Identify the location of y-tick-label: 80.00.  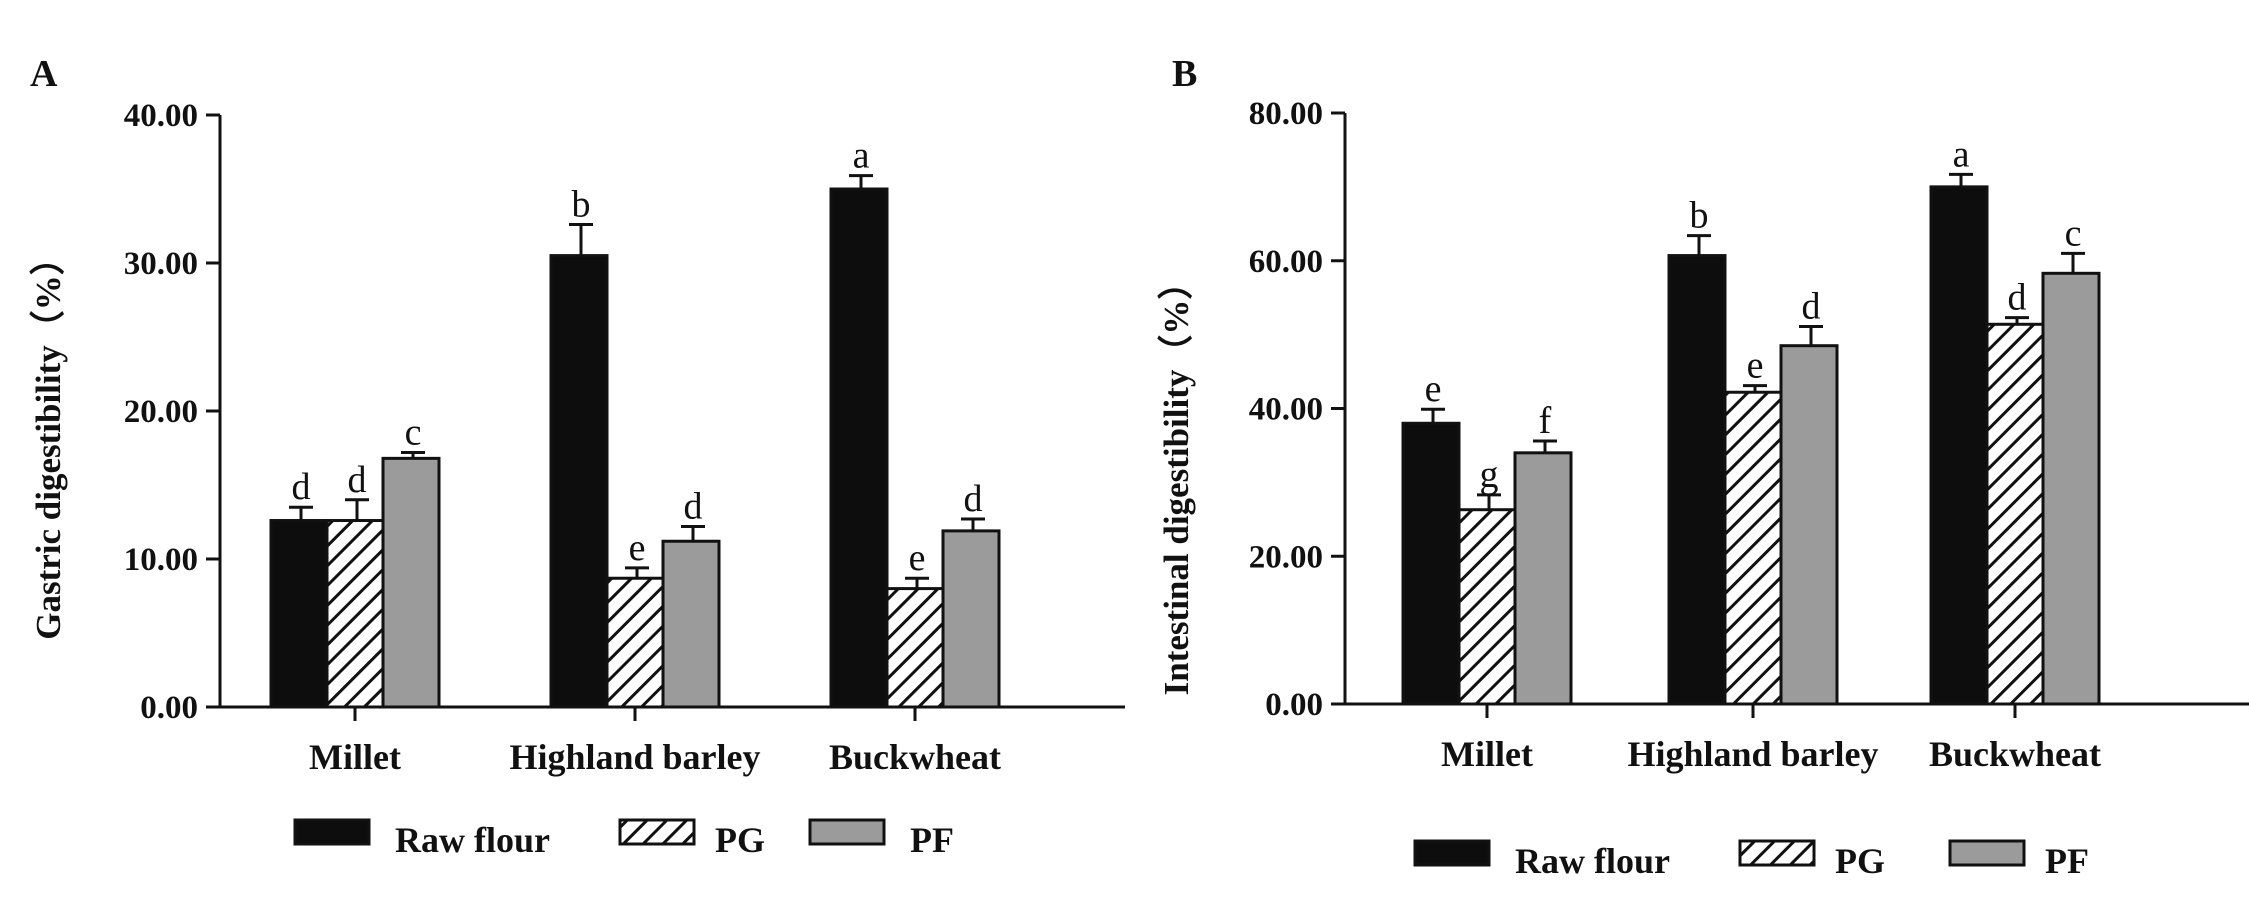
(1286, 114).